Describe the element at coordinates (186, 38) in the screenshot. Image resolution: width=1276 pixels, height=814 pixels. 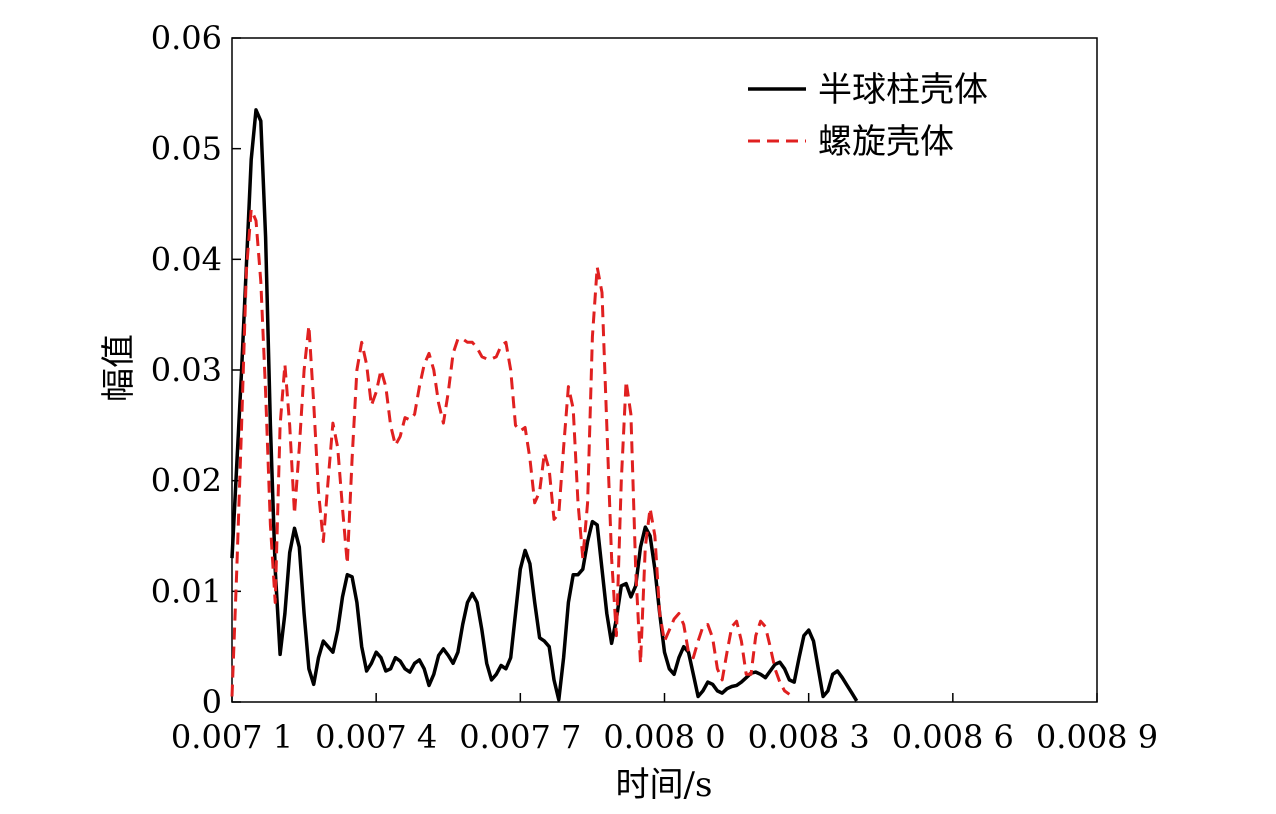
I see `y-tick-label: 0.06` at that location.